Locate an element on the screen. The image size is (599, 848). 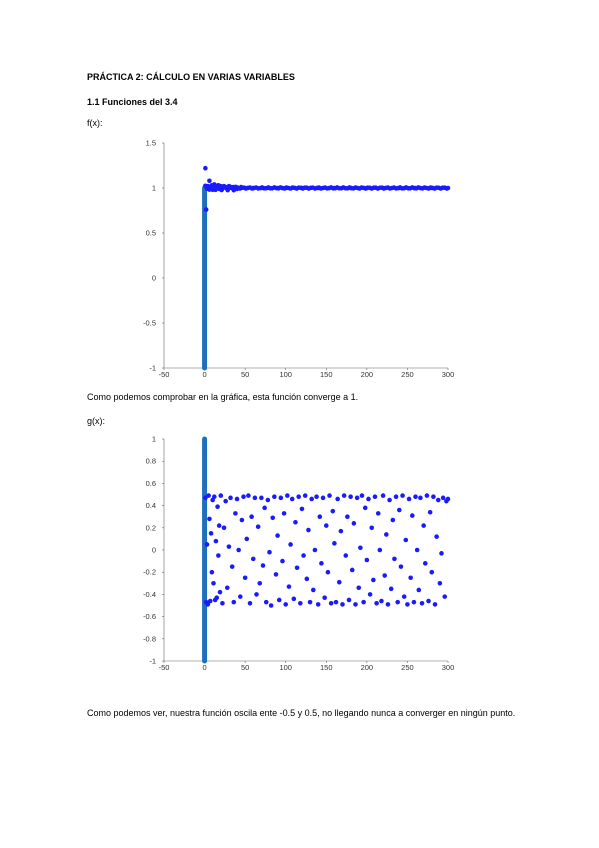
x-tick-label: 250 is located at coordinates (407, 374).